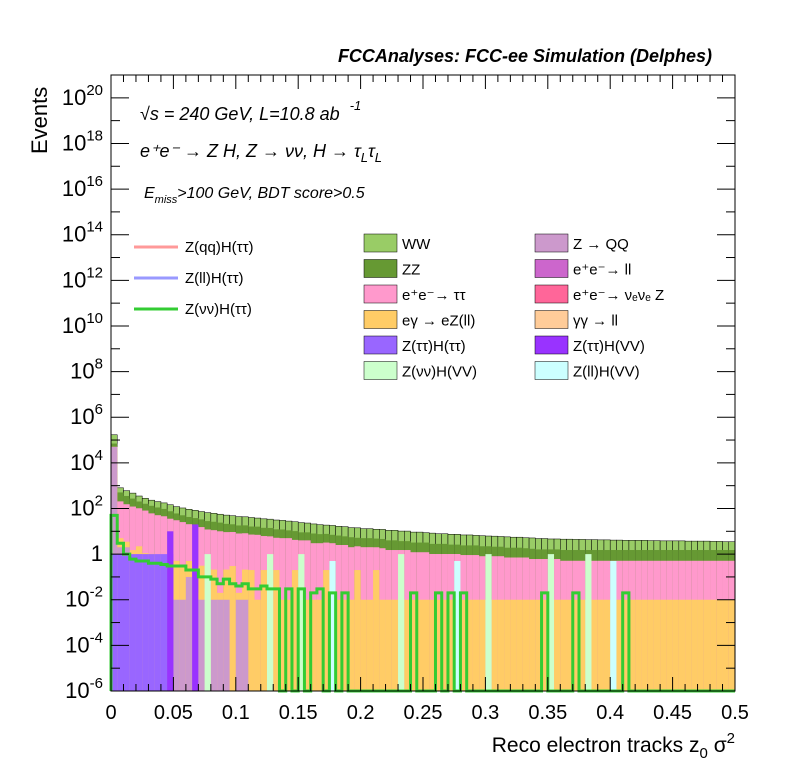  Describe the element at coordinates (86, 415) in the screenshot. I see `y-tick-label: 10⁶` at that location.